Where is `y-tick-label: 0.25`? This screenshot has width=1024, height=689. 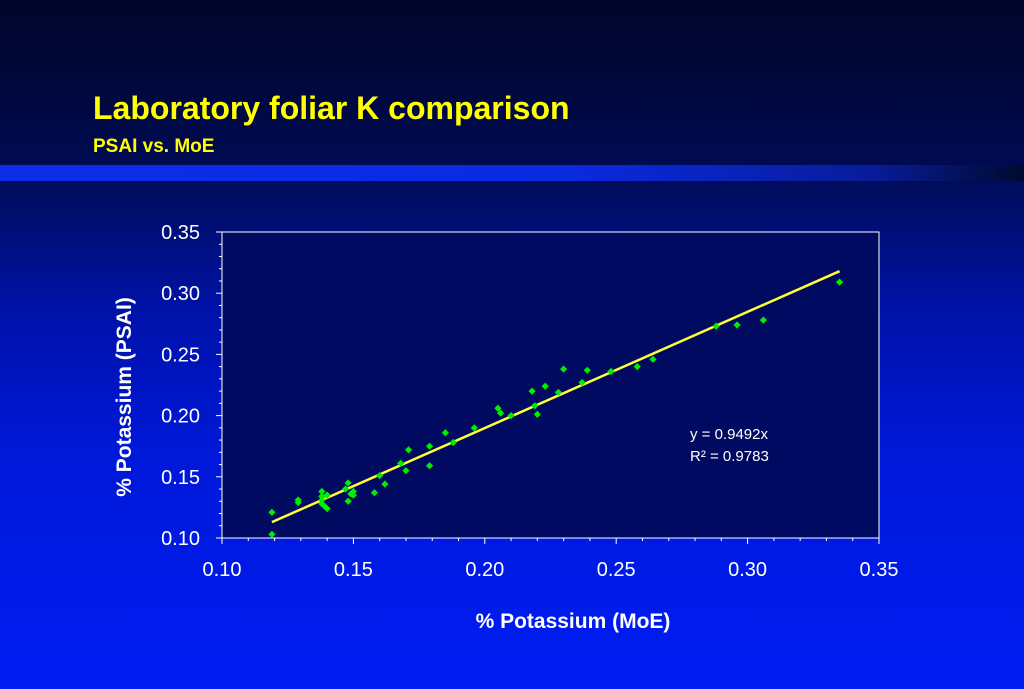
y-tick-label: 0.25 is located at coordinates (180, 355).